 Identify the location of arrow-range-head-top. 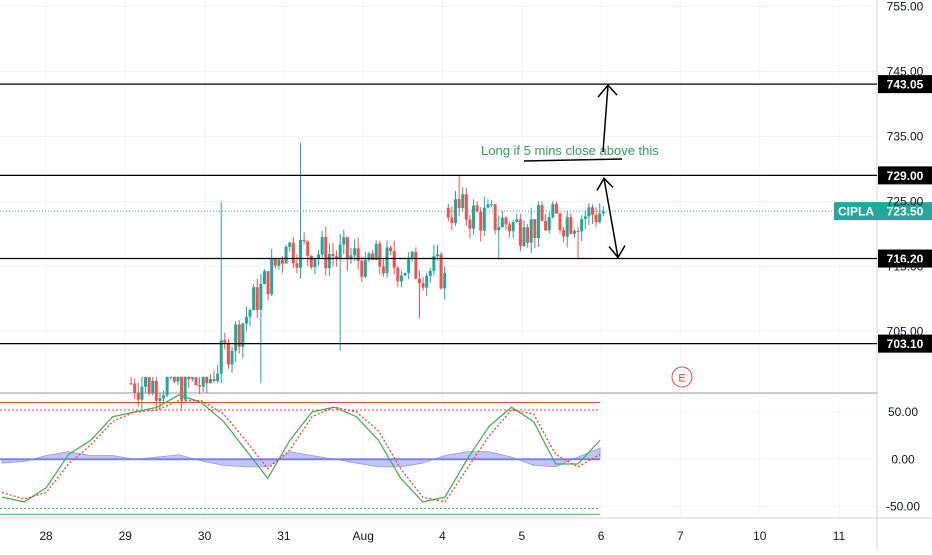
(605, 184).